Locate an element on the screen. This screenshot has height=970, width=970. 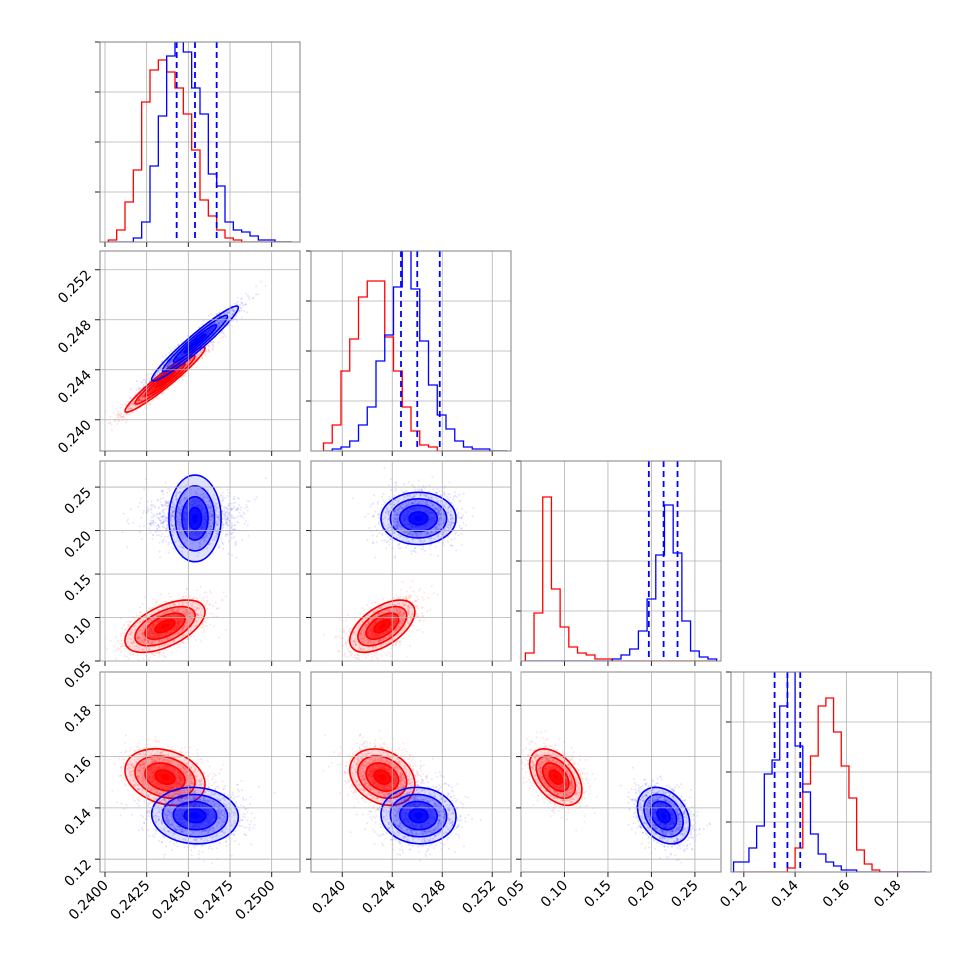
y-tick-label: 0.20 is located at coordinates (77, 544).